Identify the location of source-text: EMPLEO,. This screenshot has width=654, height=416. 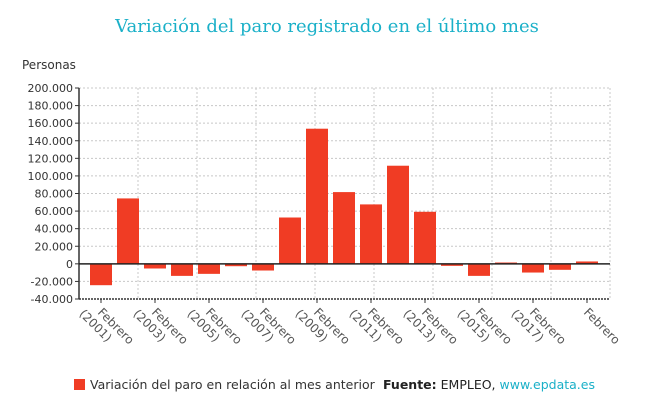
(468, 384).